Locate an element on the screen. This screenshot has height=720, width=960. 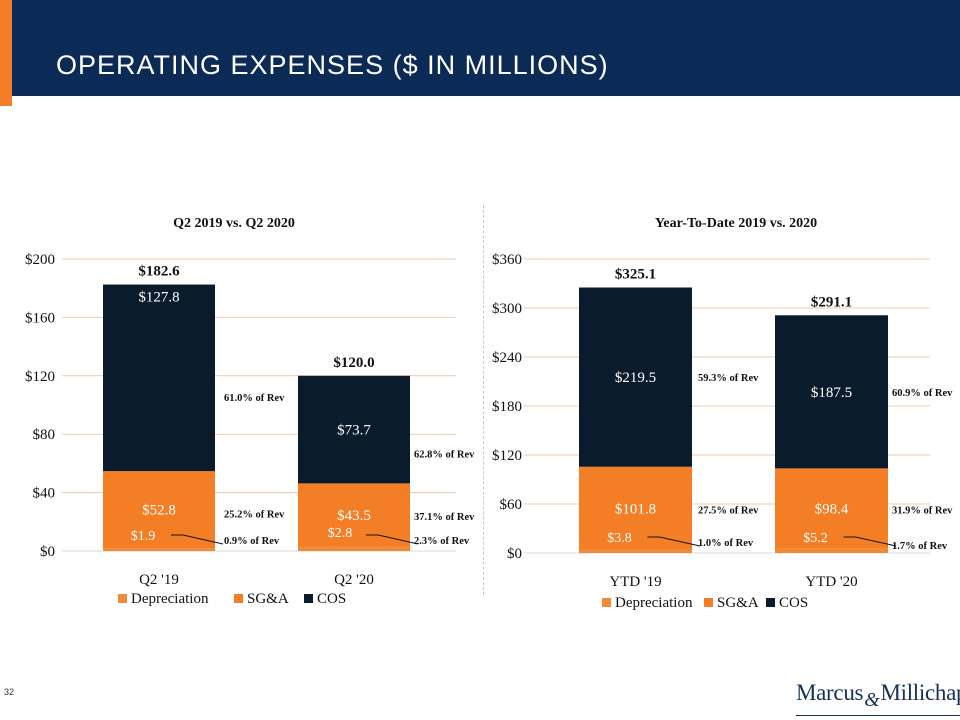
pct-label-cos: 61.0% of Rev is located at coordinates (254, 398).